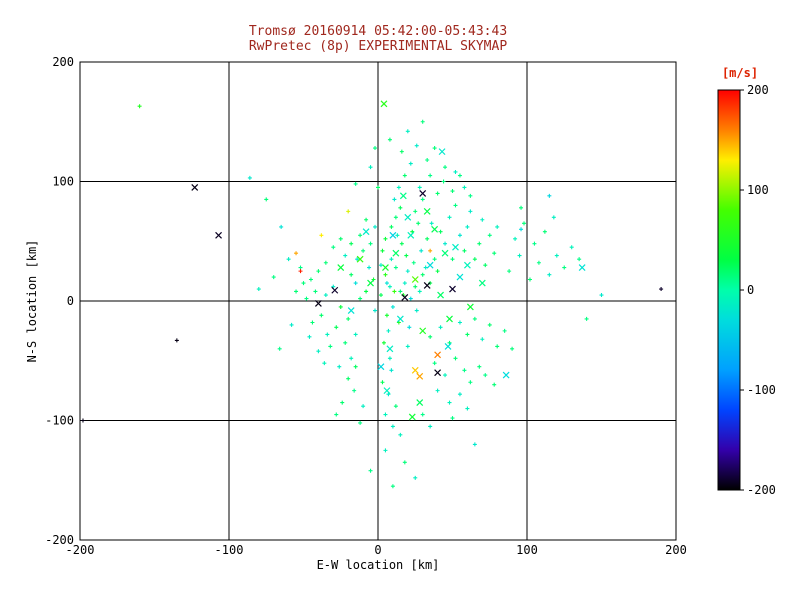 The image size is (800, 600). Describe the element at coordinates (63, 62) in the screenshot. I see `y-tick-label: 200` at that location.